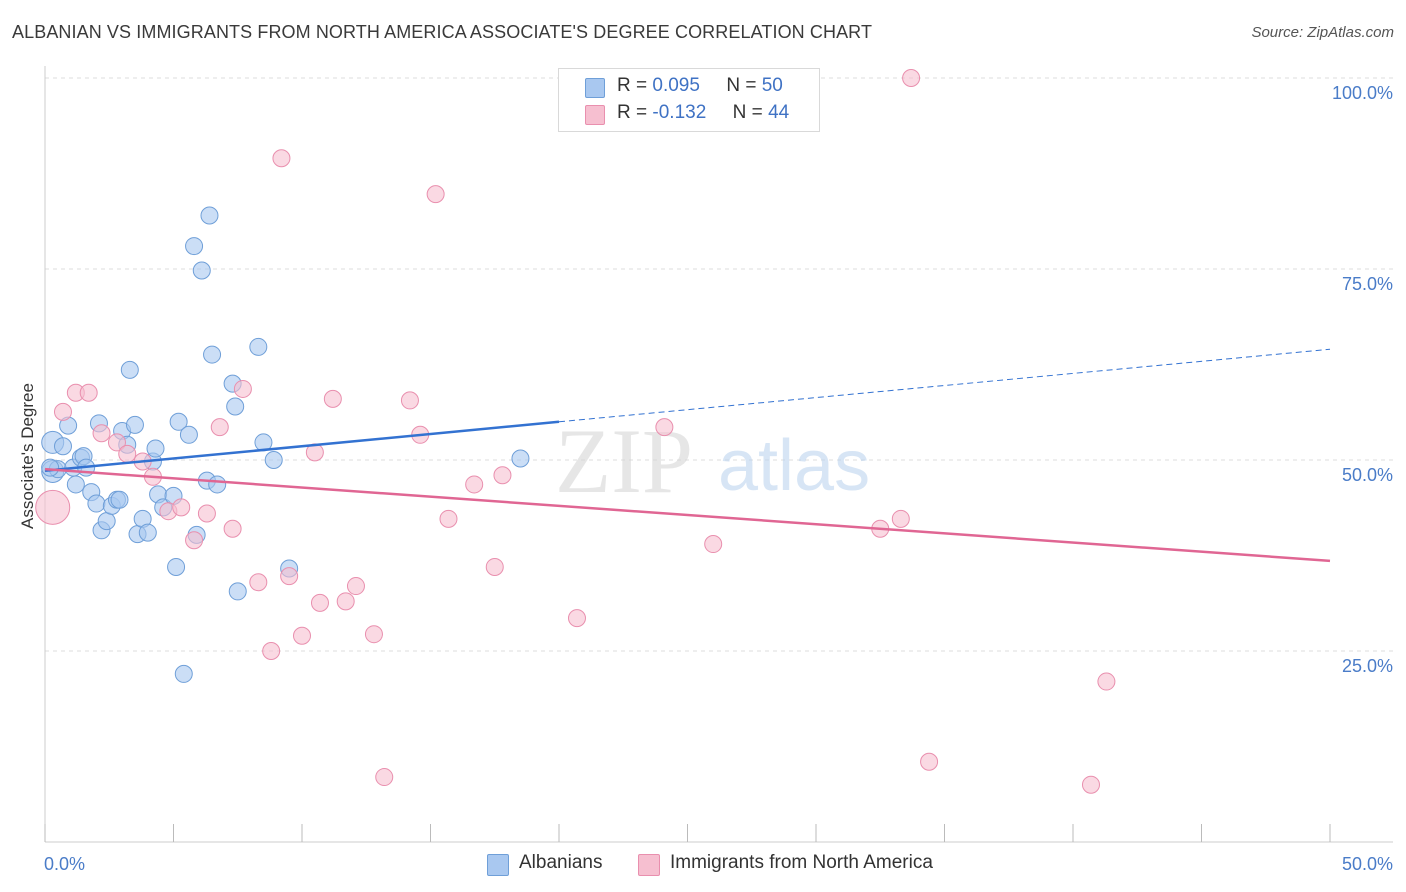 This screenshot has width=1406, height=892. What do you see at coordinates (779, 112) in the screenshot?
I see `immigrants-n-value: 44` at bounding box center [779, 112].